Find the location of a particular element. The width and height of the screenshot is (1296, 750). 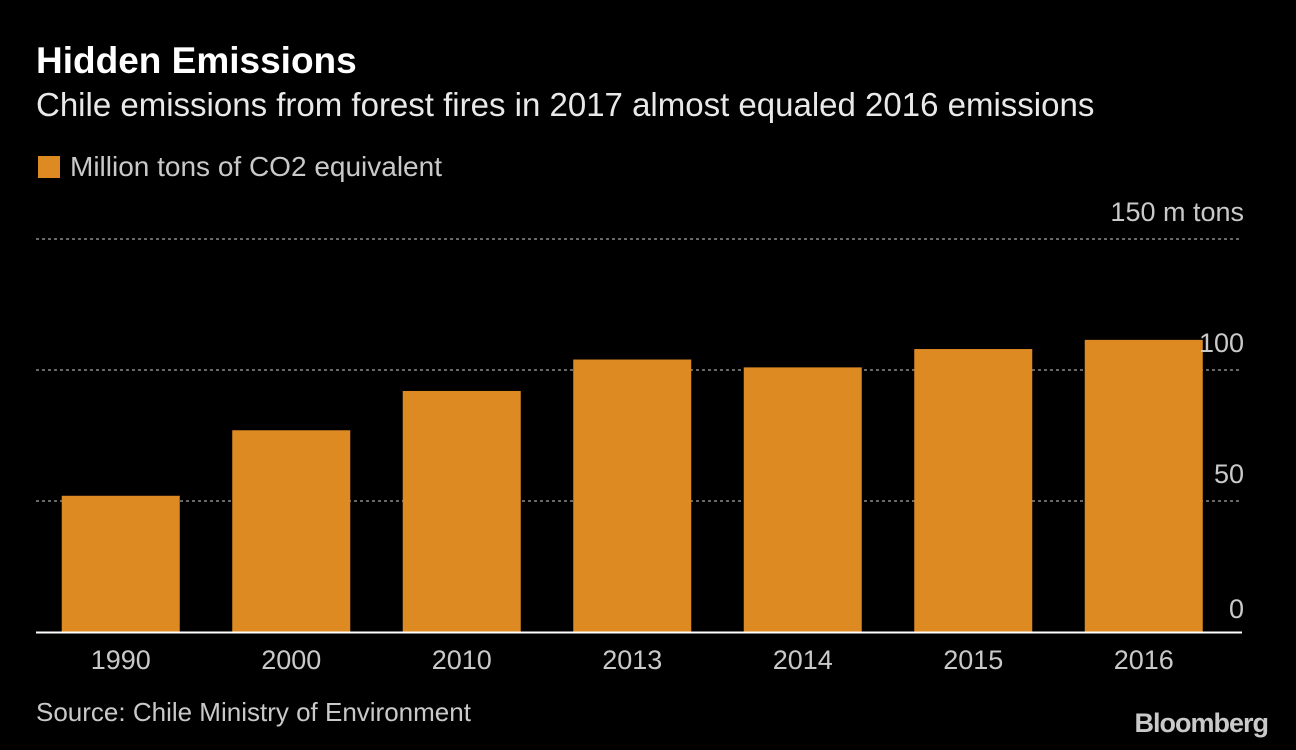

y-tick-label: 50 is located at coordinates (1229, 474).